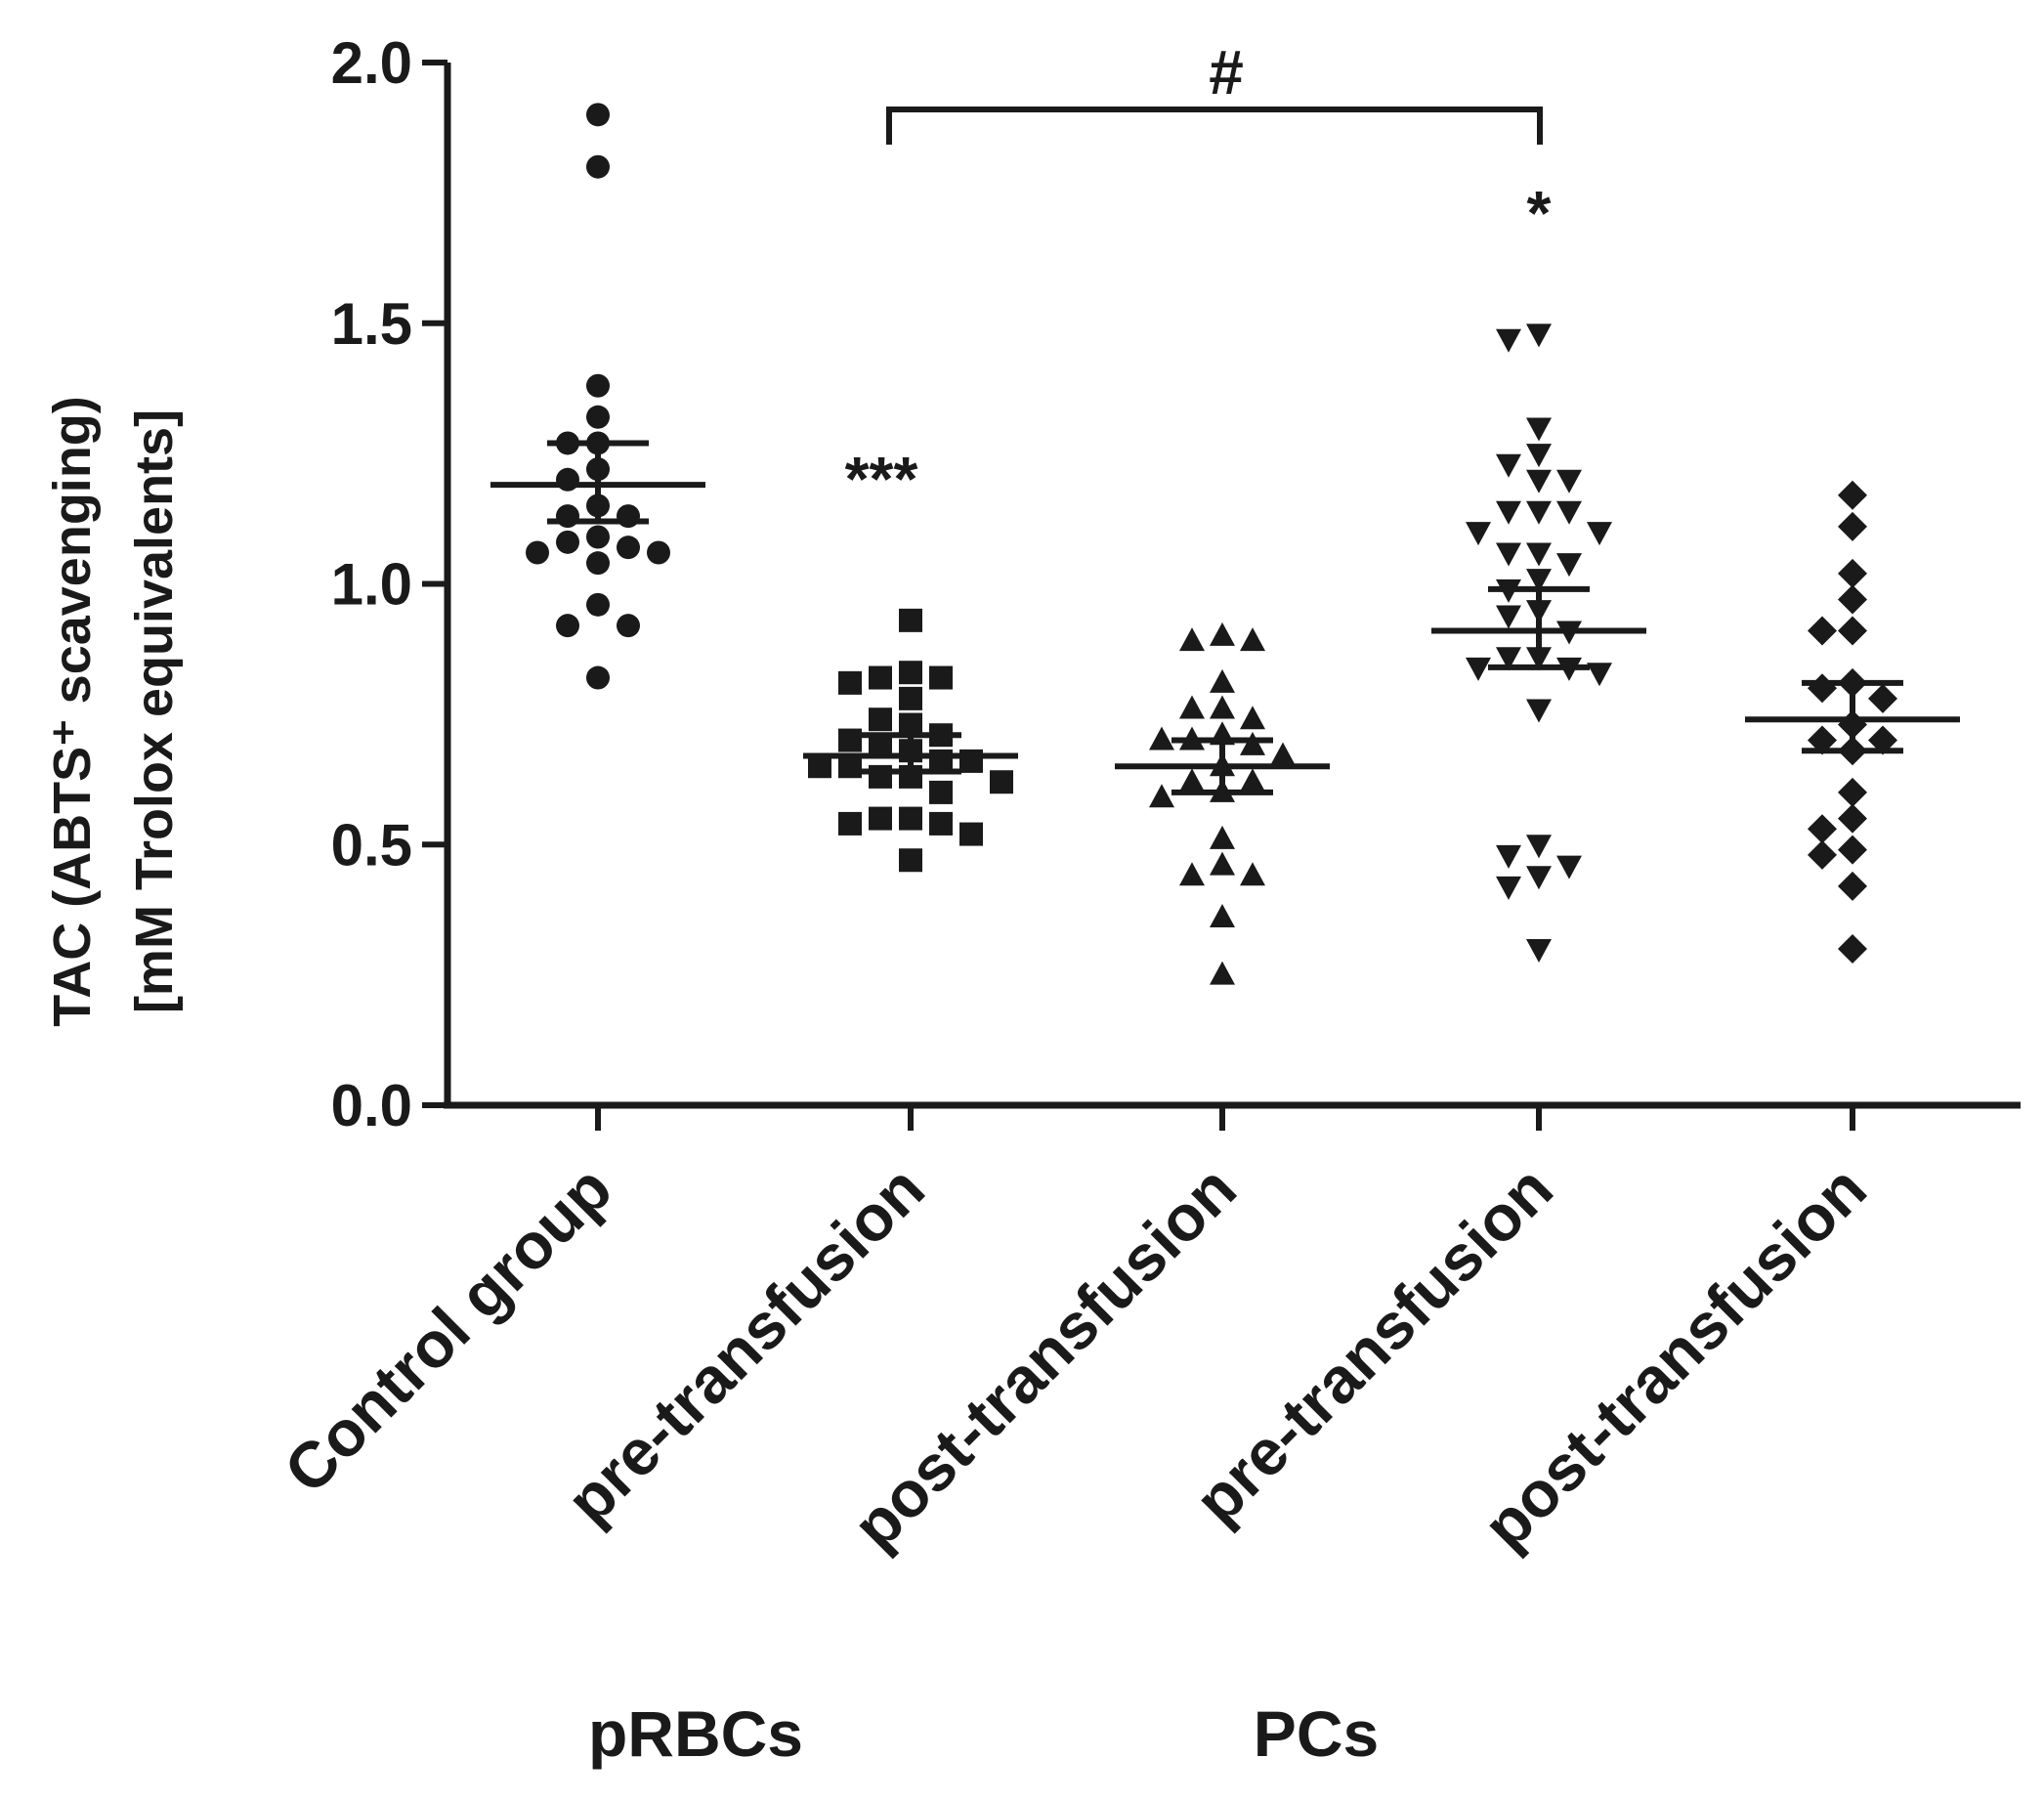  What do you see at coordinates (448, 1329) in the screenshot?
I see `x-category-label: Control group` at bounding box center [448, 1329].